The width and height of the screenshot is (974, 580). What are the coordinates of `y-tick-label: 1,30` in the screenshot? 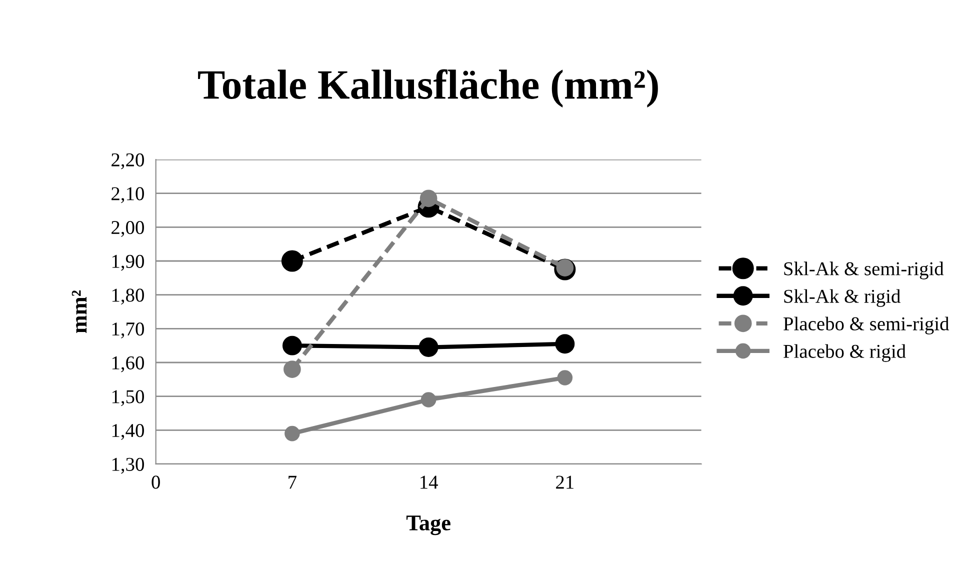 It's located at (128, 466).